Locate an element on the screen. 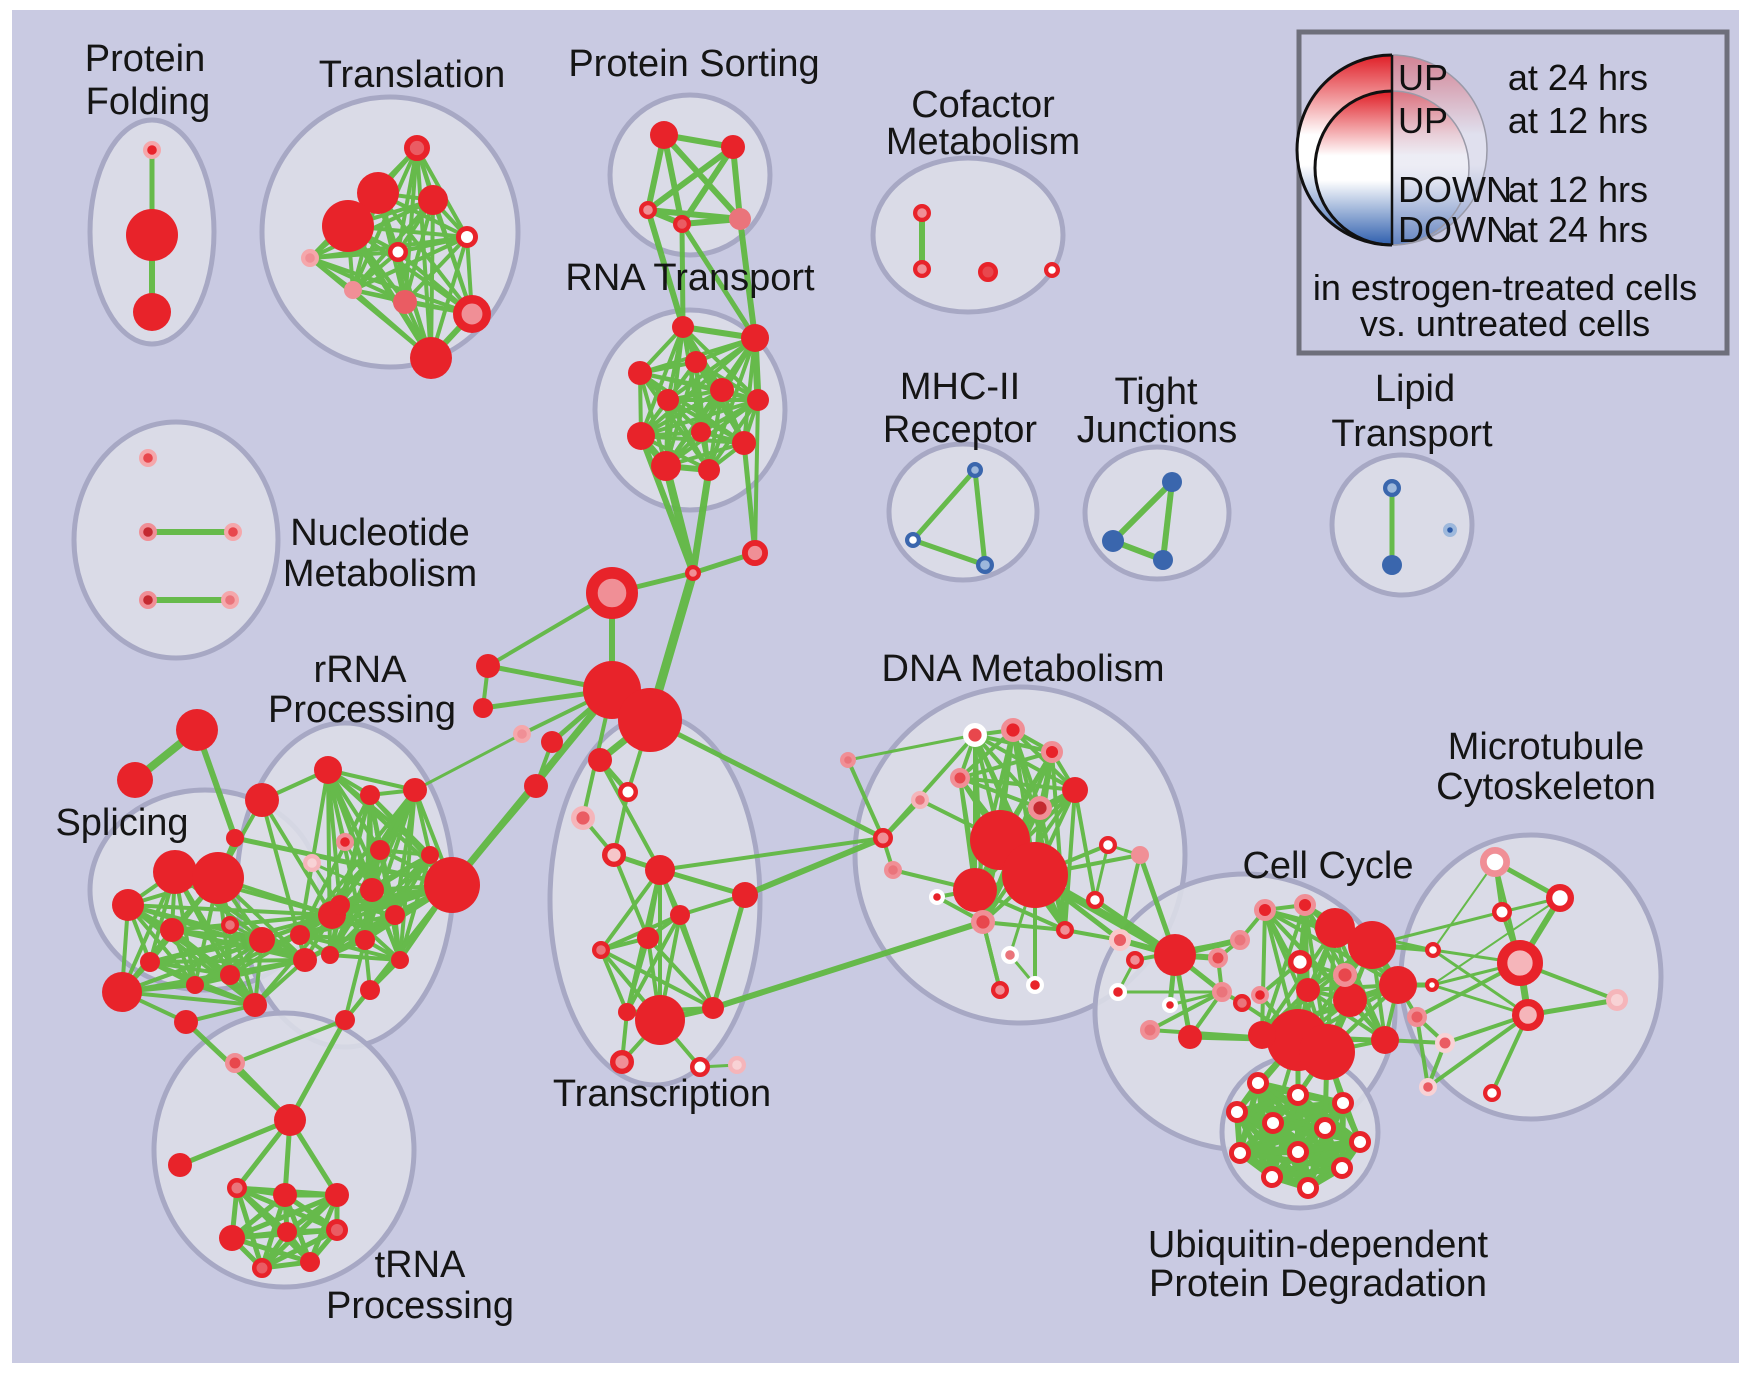 The height and width of the screenshot is (1381, 1750). legend-wheel-inner-faded is located at coordinates (1430, 168).